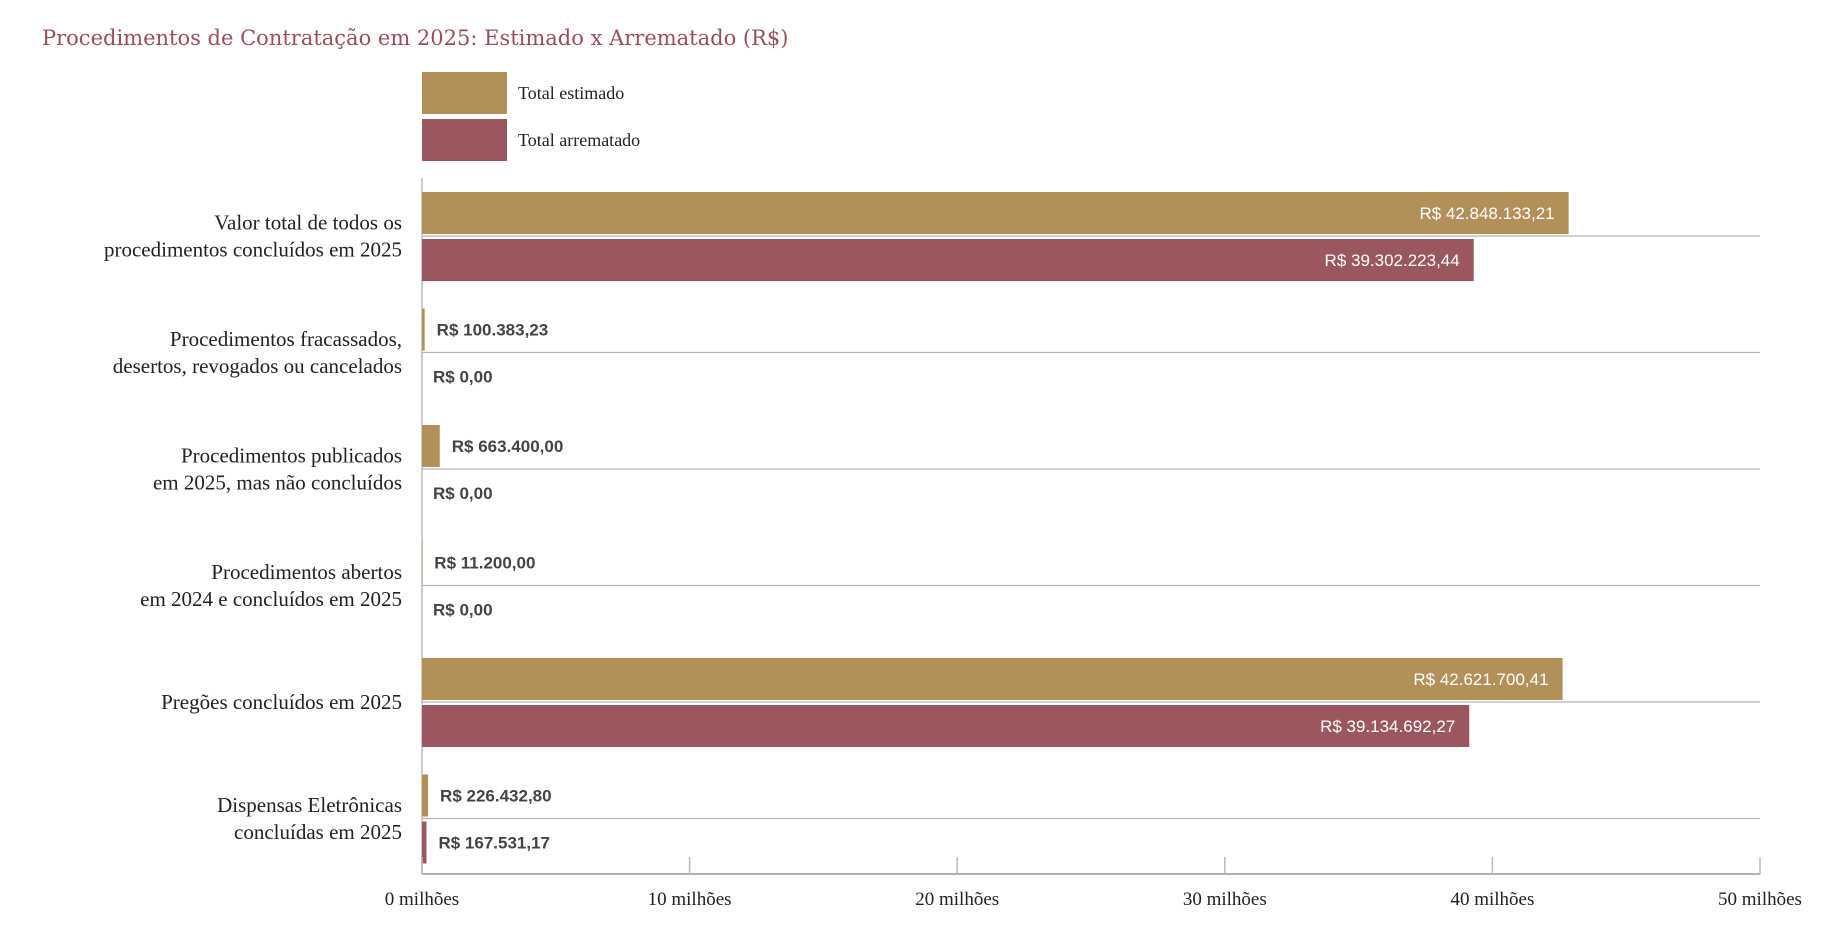 The height and width of the screenshot is (941, 1844). What do you see at coordinates (690, 899) in the screenshot?
I see `x-tick-label: 10 milhões` at bounding box center [690, 899].